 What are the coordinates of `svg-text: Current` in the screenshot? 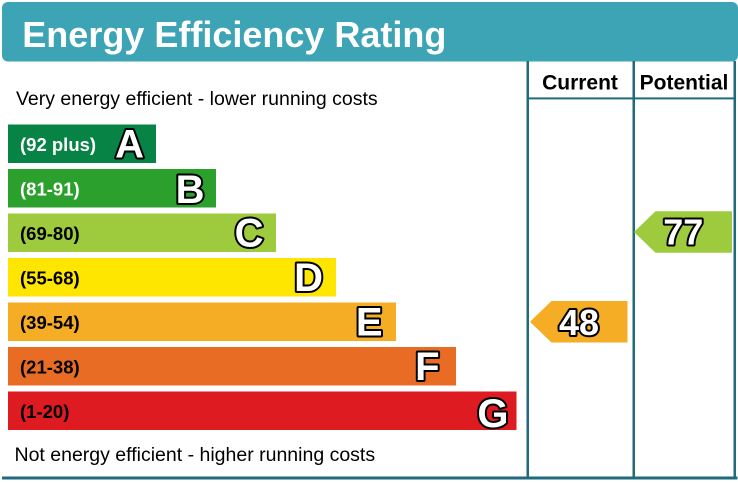 It's located at (580, 83).